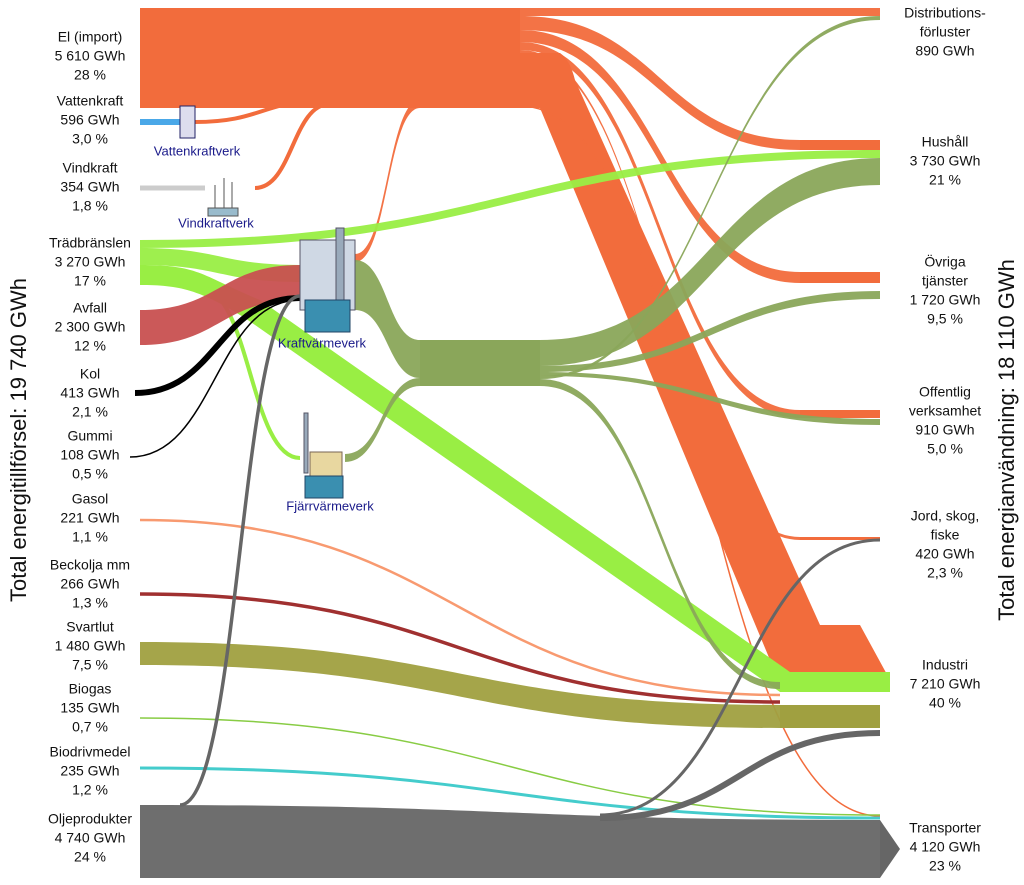 The height and width of the screenshot is (885, 1024). I want to click on district-heating-icon, so click(323, 455).